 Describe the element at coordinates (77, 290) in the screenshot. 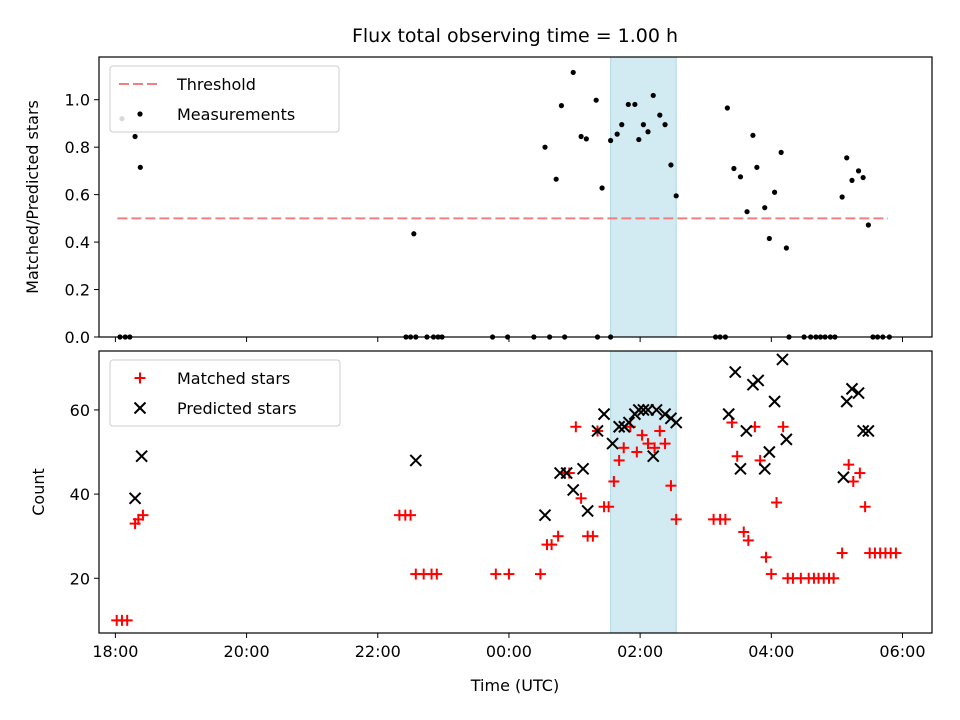

I see `top-y-tick-label: 0.2` at that location.